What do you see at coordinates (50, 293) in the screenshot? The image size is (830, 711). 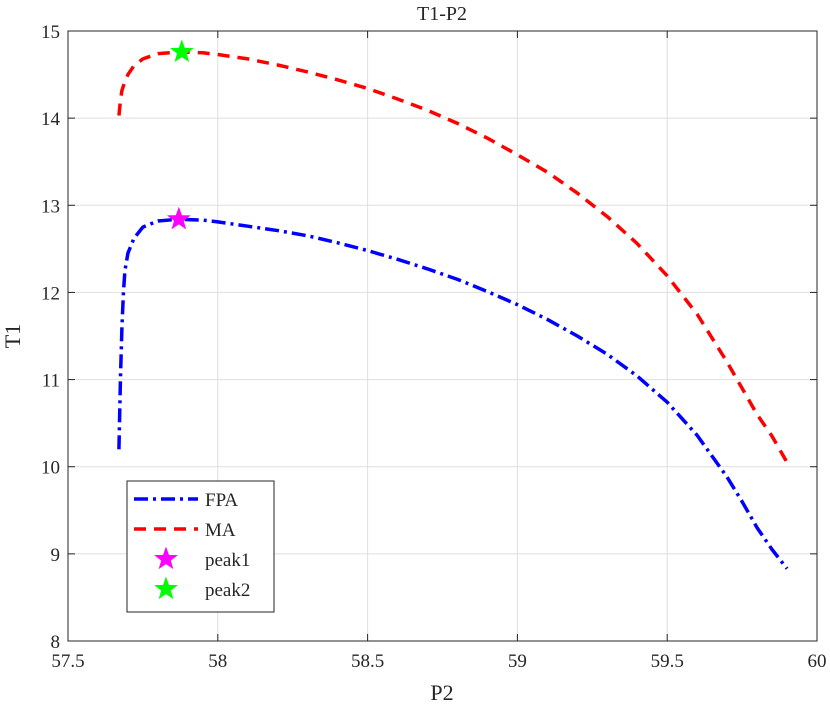 I see `y-tick-label: 12` at bounding box center [50, 293].